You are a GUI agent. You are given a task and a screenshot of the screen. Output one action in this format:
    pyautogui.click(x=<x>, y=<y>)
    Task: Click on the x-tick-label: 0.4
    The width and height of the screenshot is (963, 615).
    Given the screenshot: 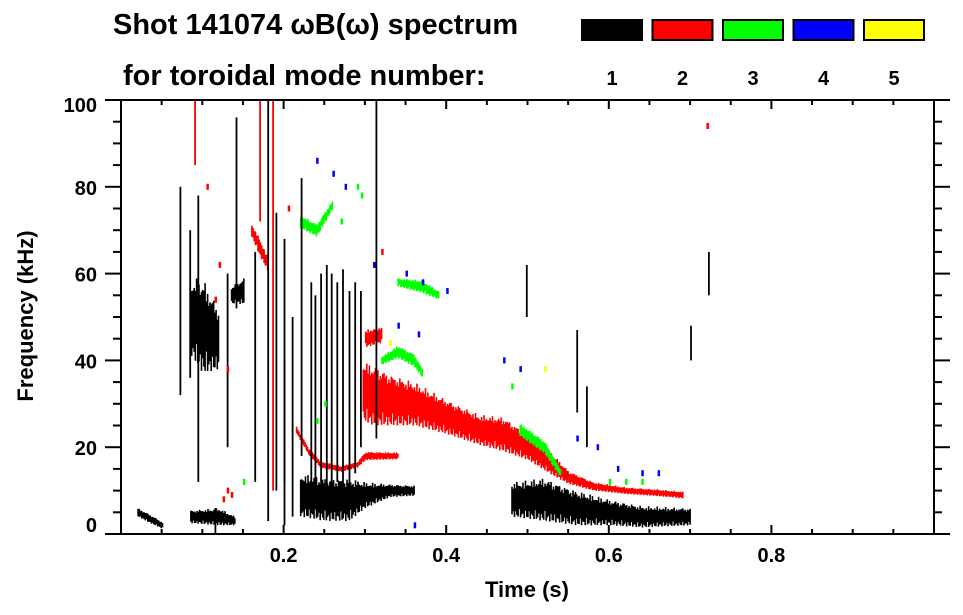 What is the action you would take?
    pyautogui.click(x=446, y=556)
    